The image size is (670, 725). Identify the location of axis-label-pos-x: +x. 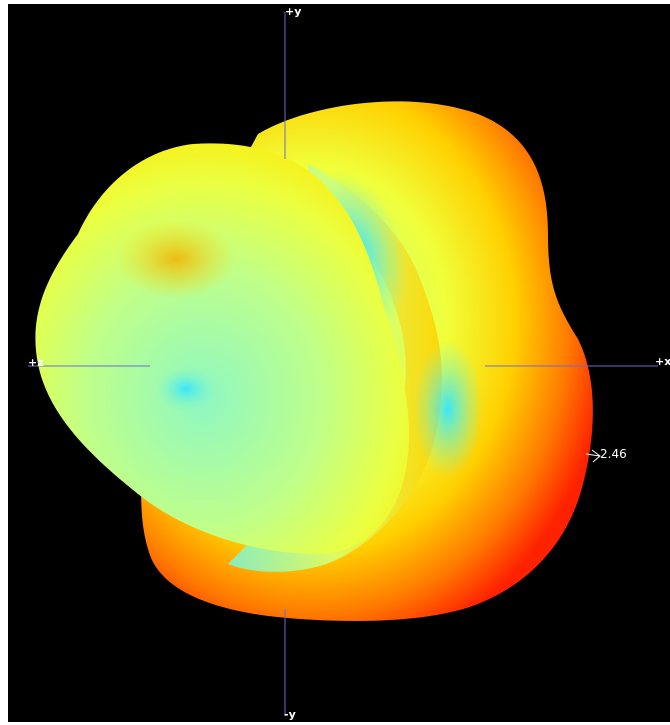
(662, 361).